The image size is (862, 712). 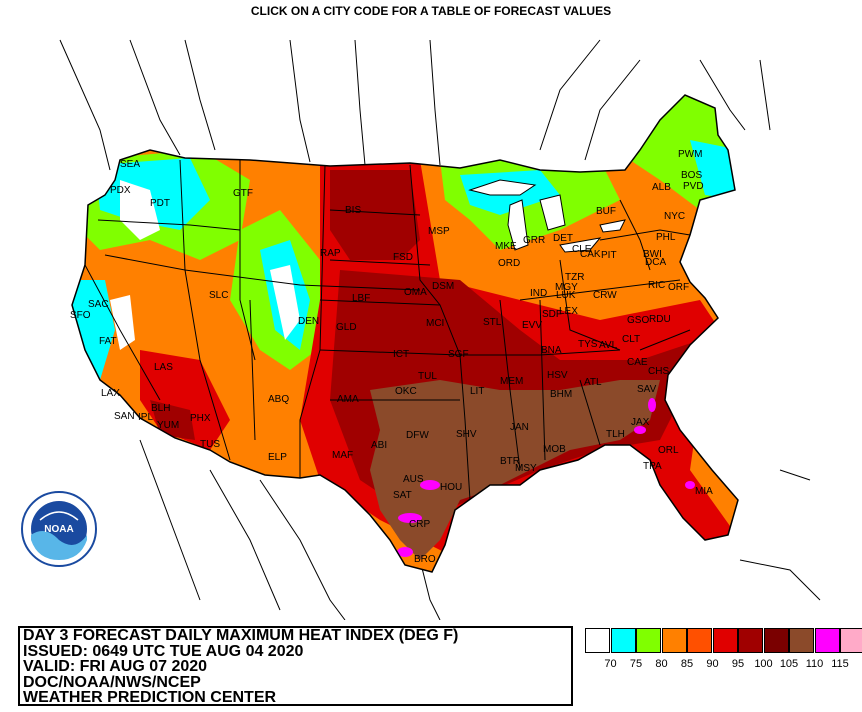 What do you see at coordinates (160, 203) in the screenshot?
I see `city-code-pdt: PDT` at bounding box center [160, 203].